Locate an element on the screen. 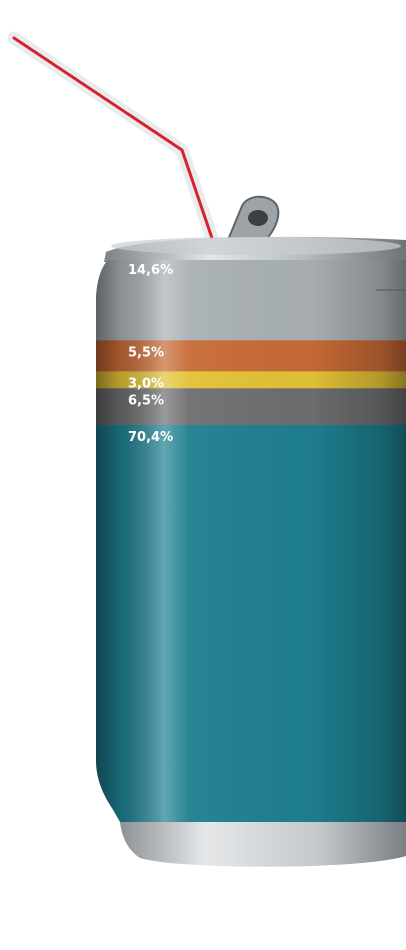 The image size is (406, 950). value-labels: 14,6% 5,5% 3,0% 6,5% 70,4% is located at coordinates (150, 354).